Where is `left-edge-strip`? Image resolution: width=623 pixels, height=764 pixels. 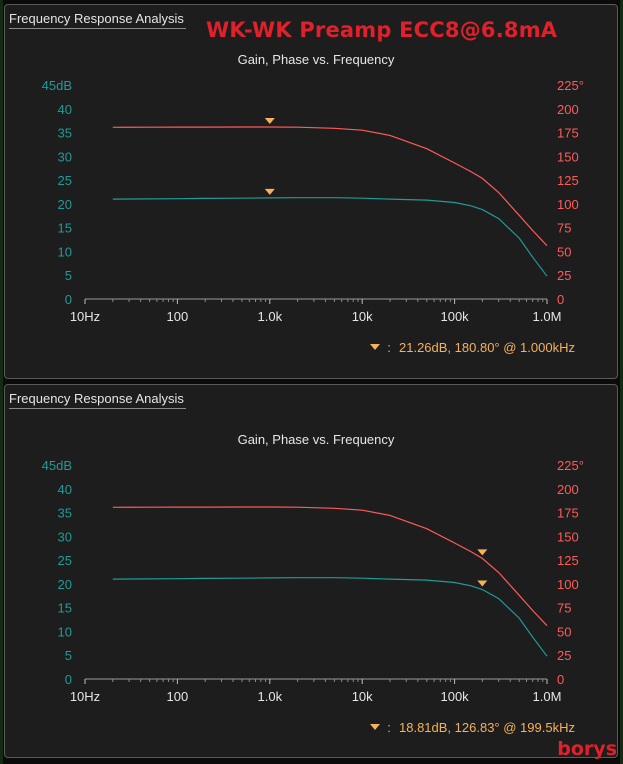 left-edge-strip is located at coordinates (1, 382).